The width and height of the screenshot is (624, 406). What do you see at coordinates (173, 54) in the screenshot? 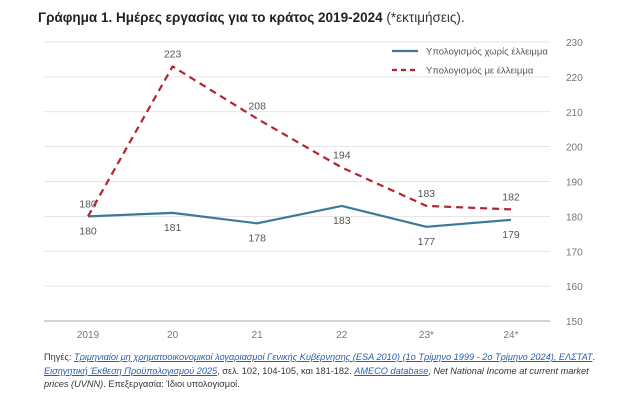
I see `data-label-with-deficit-20: 223` at bounding box center [173, 54].